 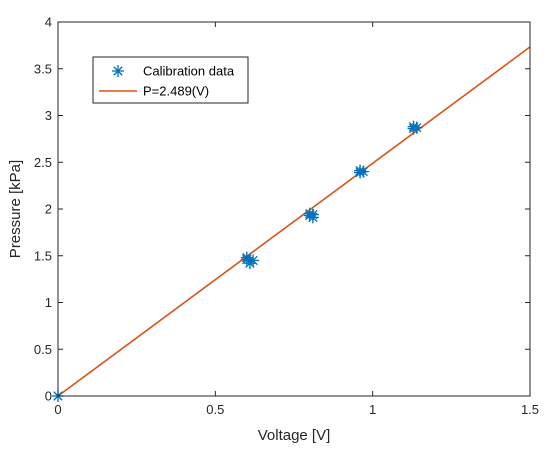 I want to click on y-tick-label: 1, so click(x=48, y=302).